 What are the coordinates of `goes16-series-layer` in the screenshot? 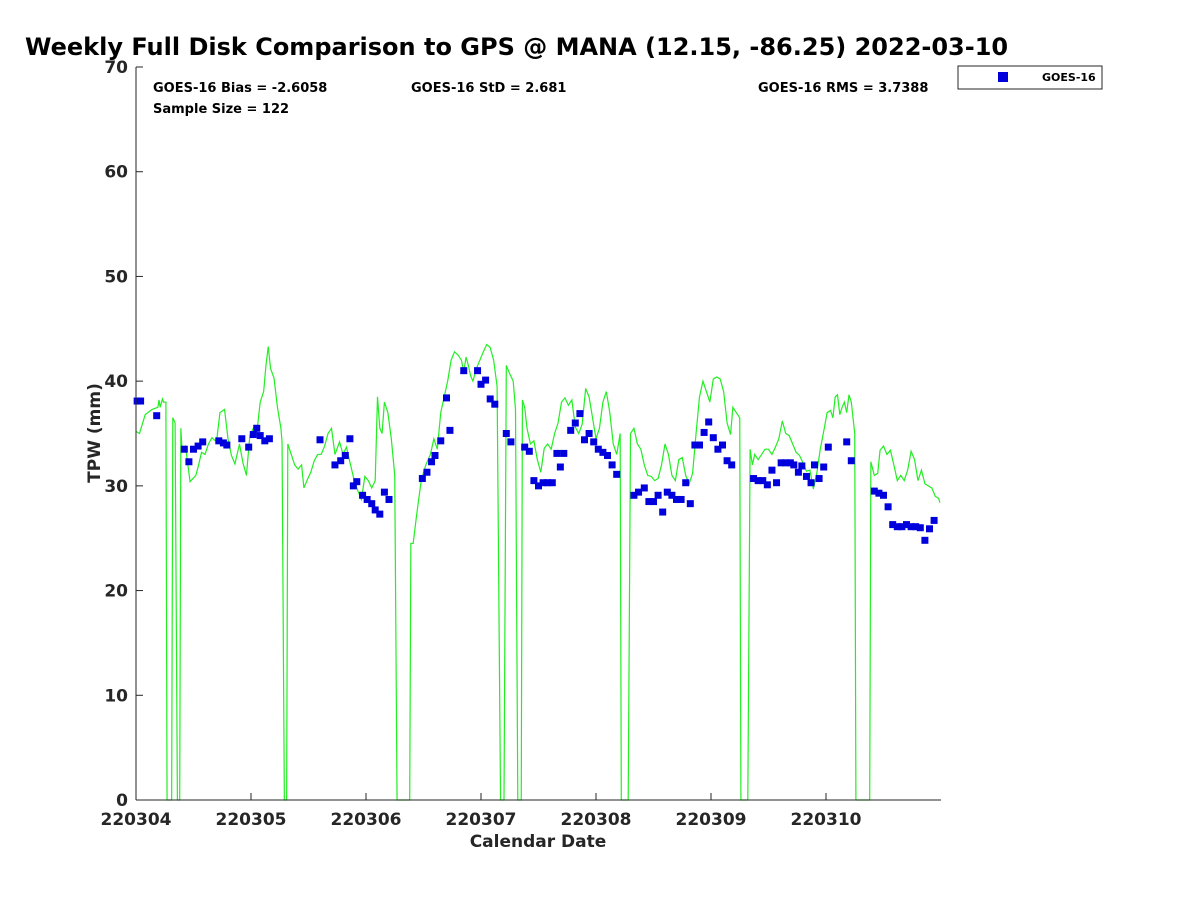 It's located at (535, 455).